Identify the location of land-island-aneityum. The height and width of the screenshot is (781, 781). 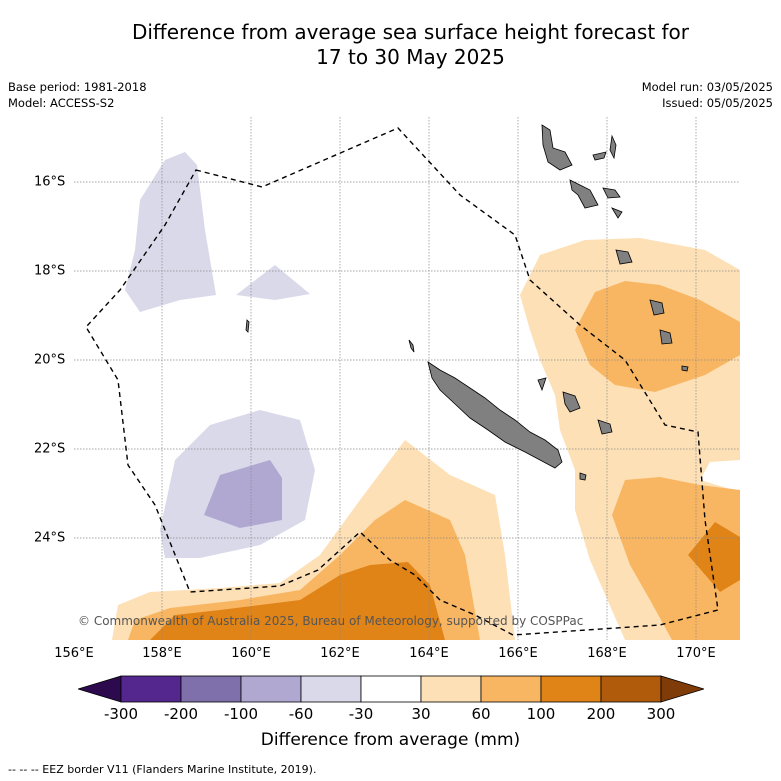
(657, 307).